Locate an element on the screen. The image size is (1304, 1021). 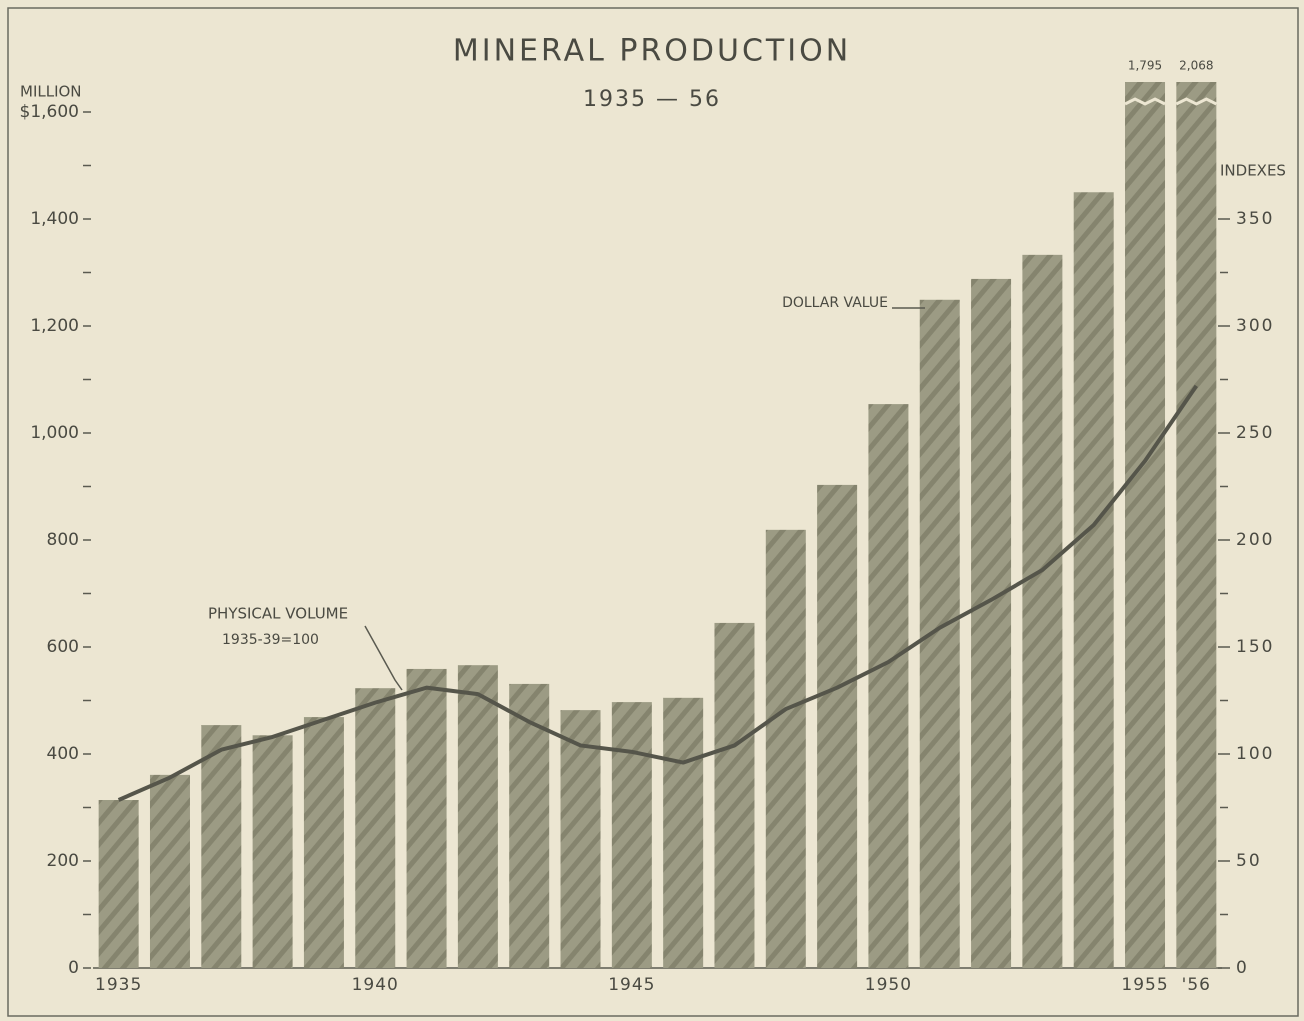
x-tick-label: 1935 is located at coordinates (118, 985).